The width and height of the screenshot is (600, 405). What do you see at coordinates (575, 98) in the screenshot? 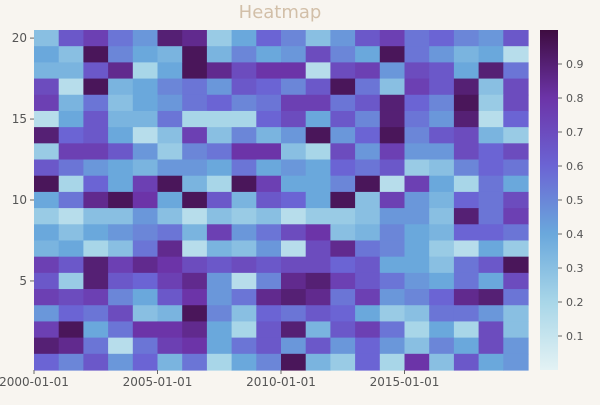
I see `colorbar-tick-label: 0.8` at bounding box center [575, 98].